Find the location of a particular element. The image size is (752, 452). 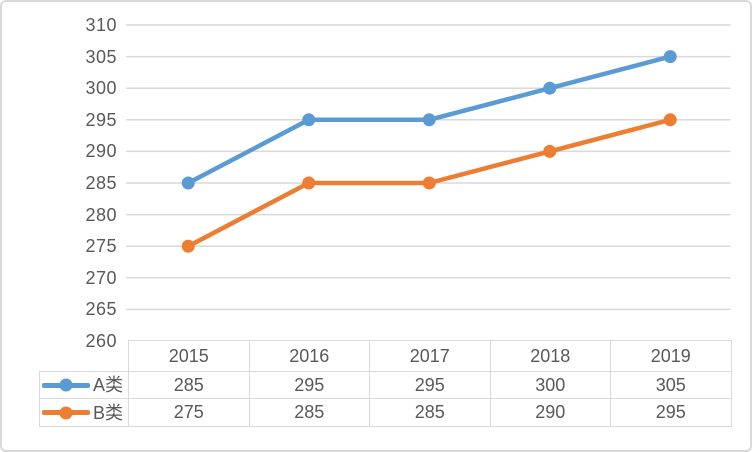

y-axis-tick-label: 310 is located at coordinates (101, 25).